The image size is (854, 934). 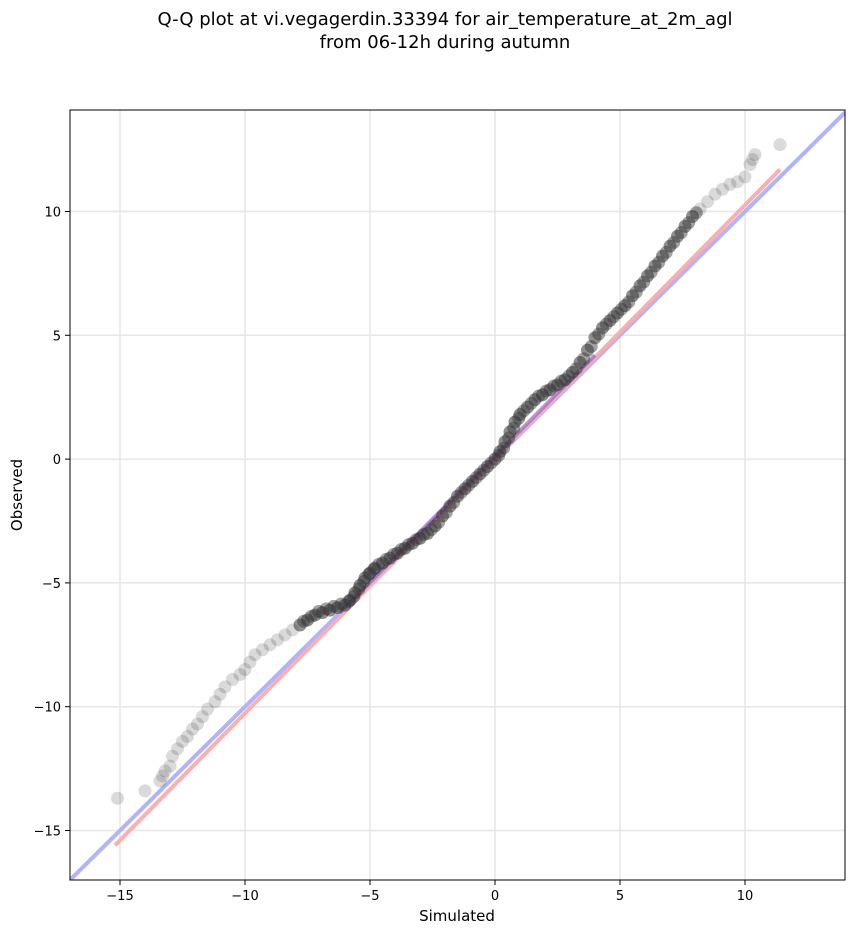 I want to click on y-tick-label: 10, so click(x=52, y=213).